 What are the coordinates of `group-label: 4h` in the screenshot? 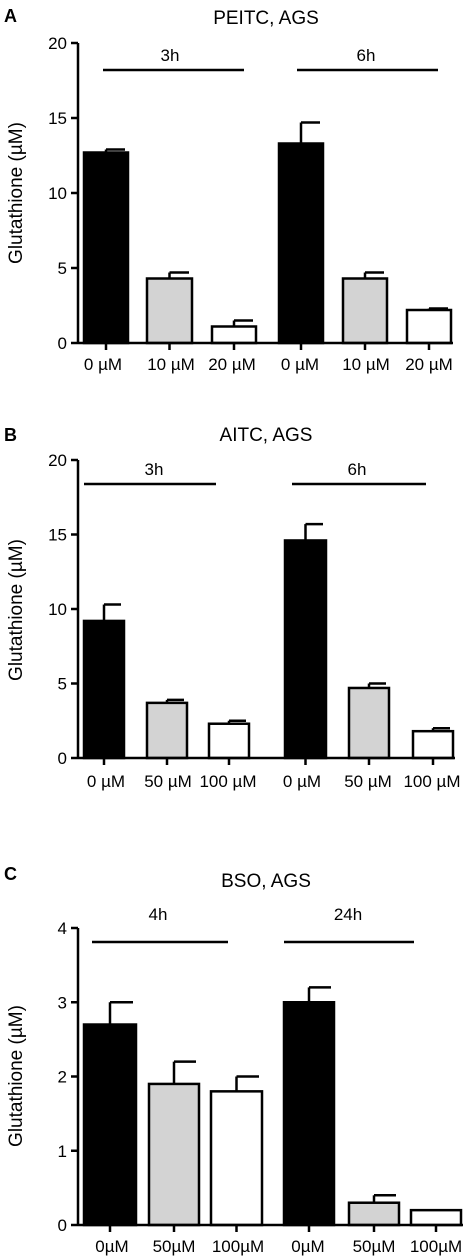 It's located at (158, 914).